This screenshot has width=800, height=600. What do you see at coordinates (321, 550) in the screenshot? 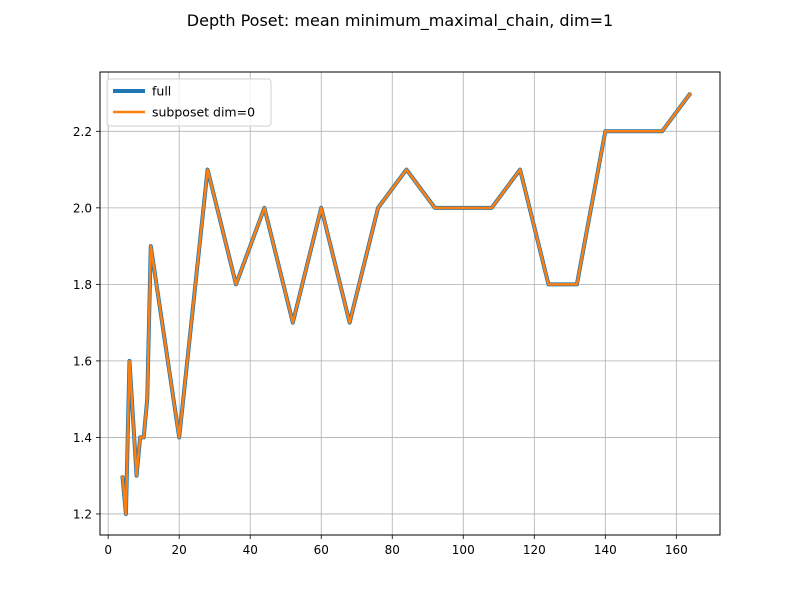
I see `x-tick-label: 60` at bounding box center [321, 550].